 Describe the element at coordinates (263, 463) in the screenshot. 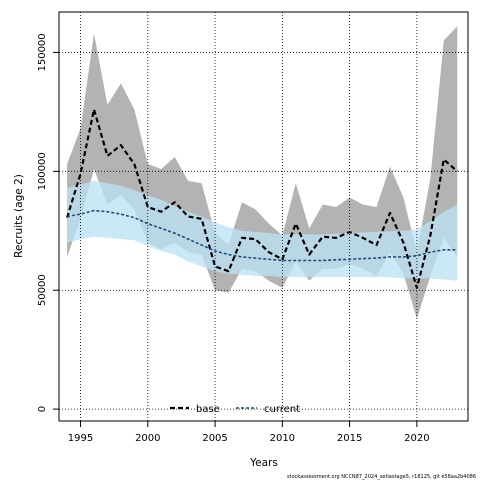

I see `x-axis-title: Years` at that location.